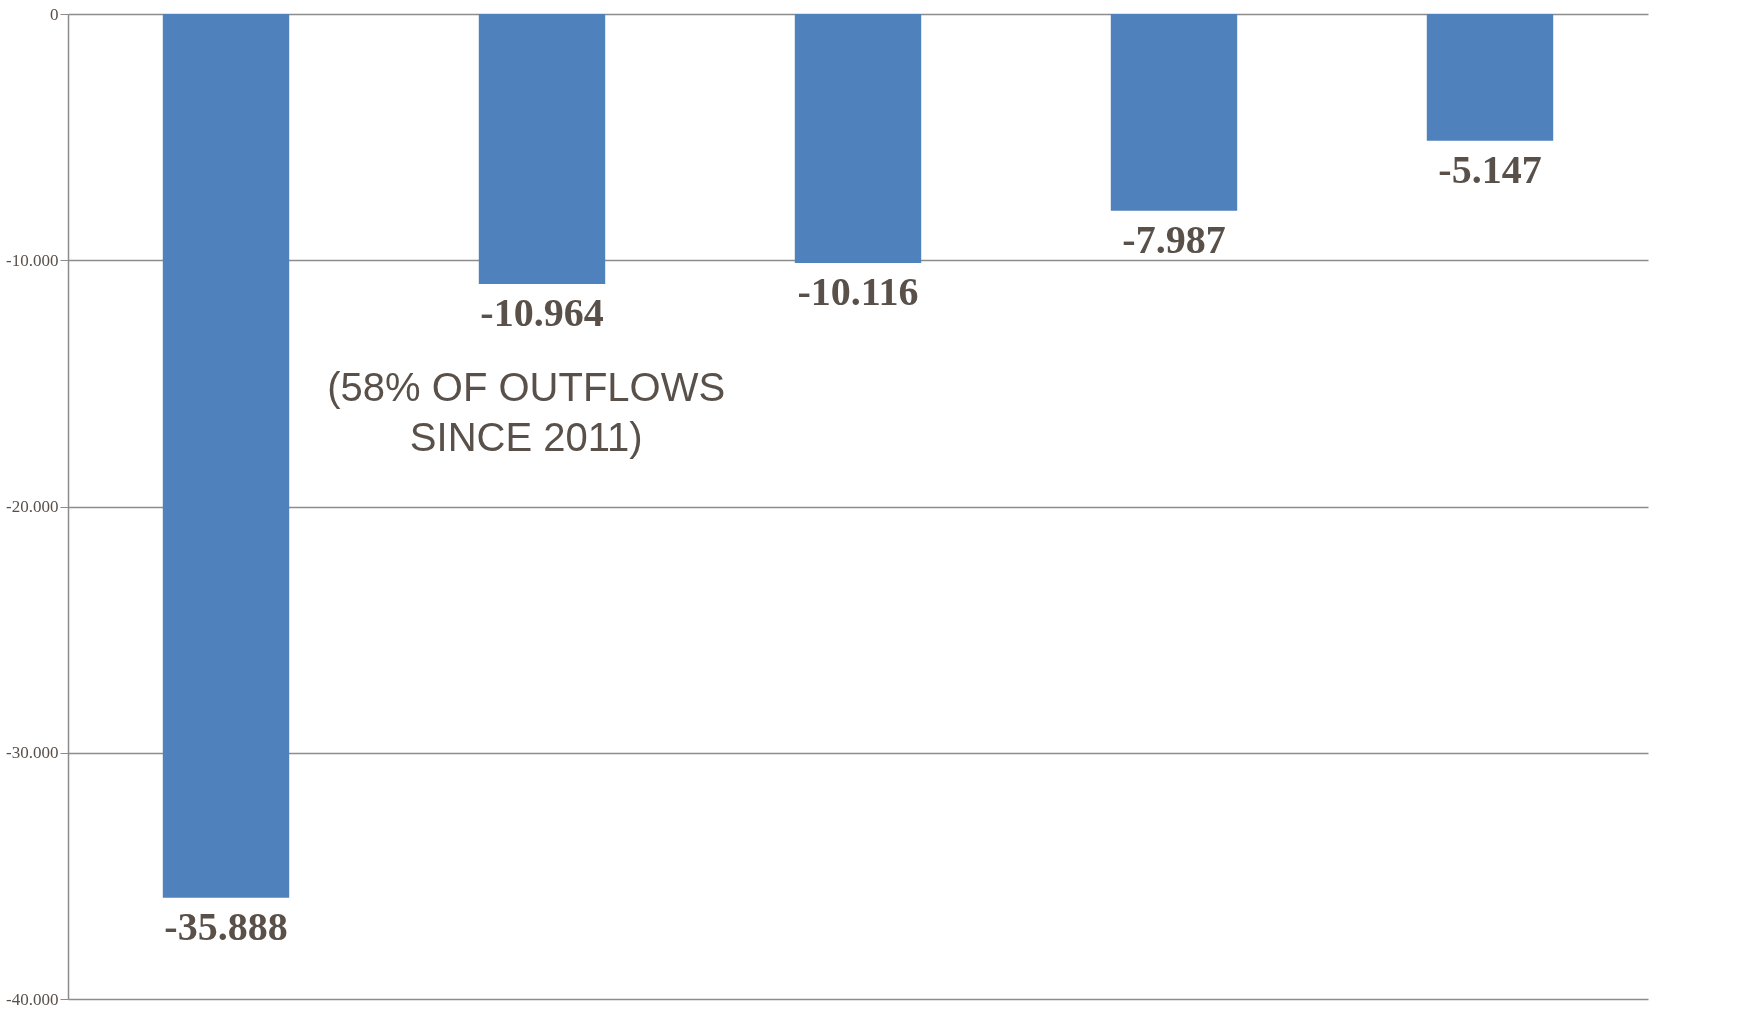 The width and height of the screenshot is (1752, 1021). What do you see at coordinates (226, 926) in the screenshot?
I see `data-label: -35.888` at bounding box center [226, 926].